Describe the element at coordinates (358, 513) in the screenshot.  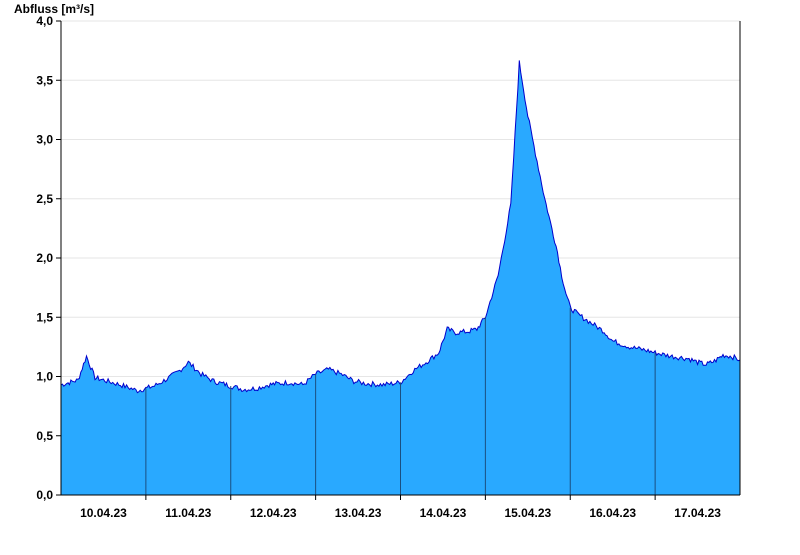
I see `x-tick-label: 13.04.23` at that location.